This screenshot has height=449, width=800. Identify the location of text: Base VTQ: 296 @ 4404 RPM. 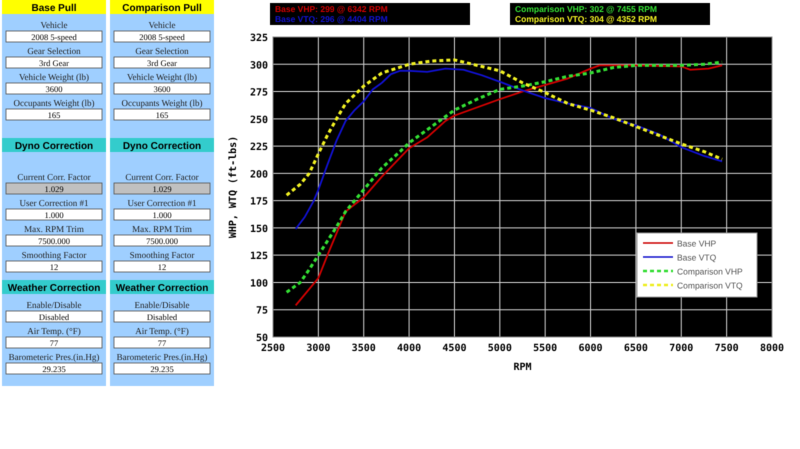
(331, 19).